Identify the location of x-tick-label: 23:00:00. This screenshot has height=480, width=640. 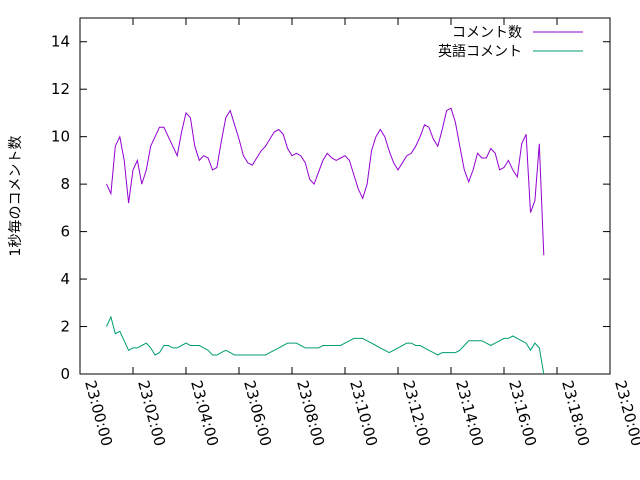
(98, 413).